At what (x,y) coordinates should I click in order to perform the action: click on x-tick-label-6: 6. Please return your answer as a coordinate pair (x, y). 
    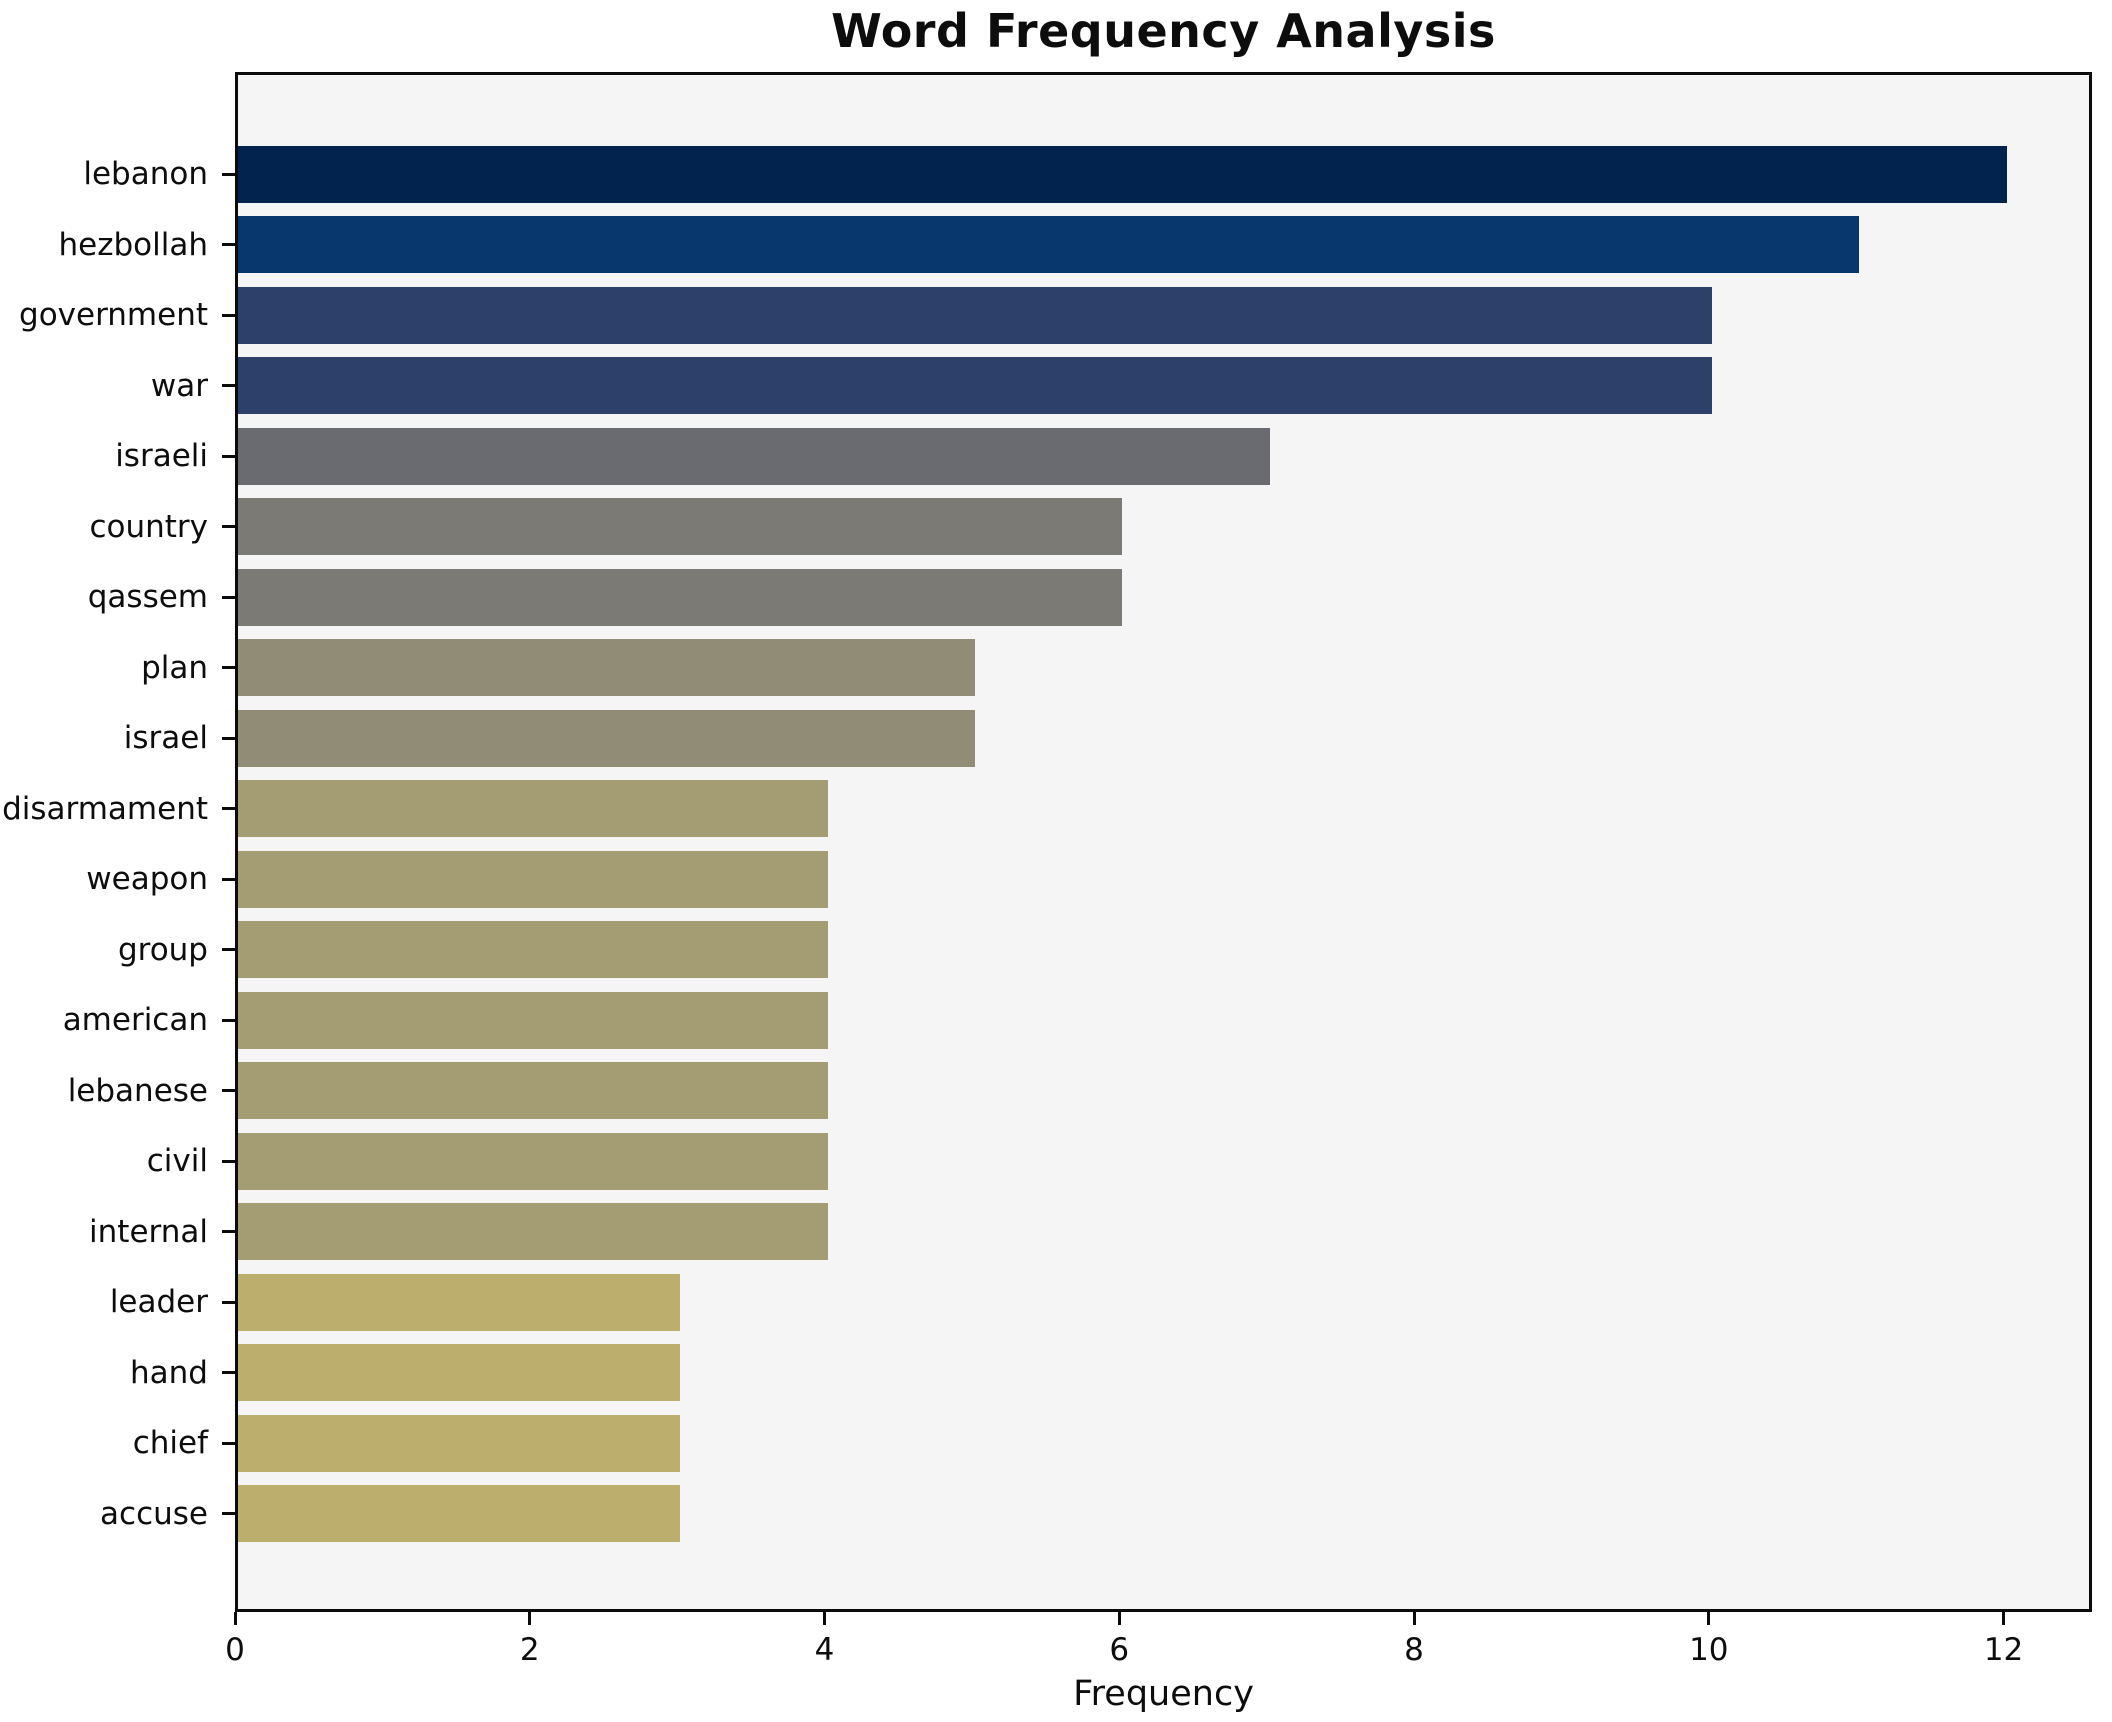
    Looking at the image, I should click on (1119, 1650).